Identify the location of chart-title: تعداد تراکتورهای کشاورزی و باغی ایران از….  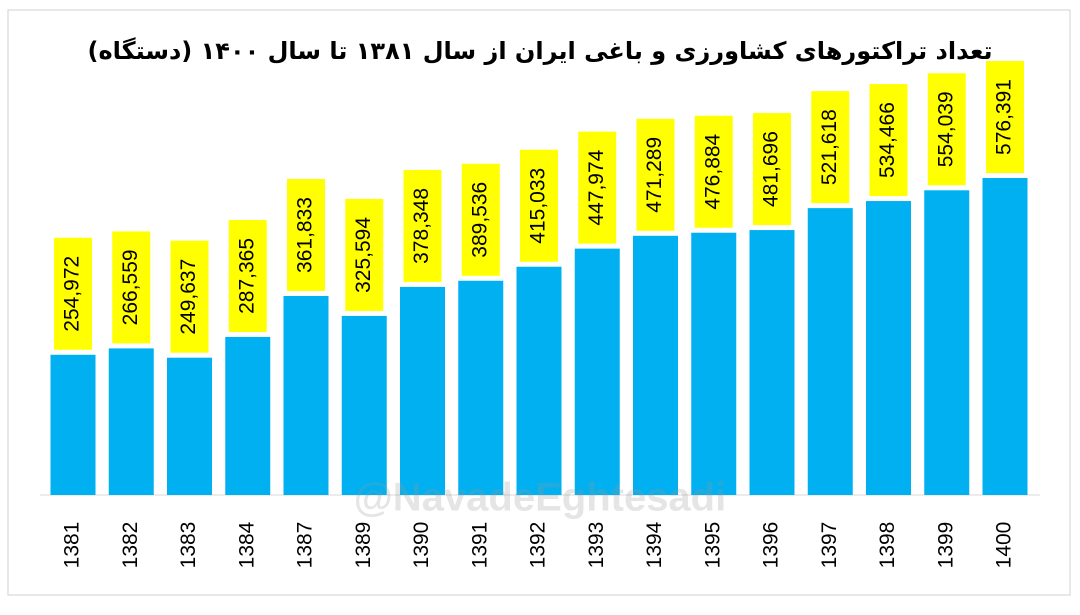
(539, 51).